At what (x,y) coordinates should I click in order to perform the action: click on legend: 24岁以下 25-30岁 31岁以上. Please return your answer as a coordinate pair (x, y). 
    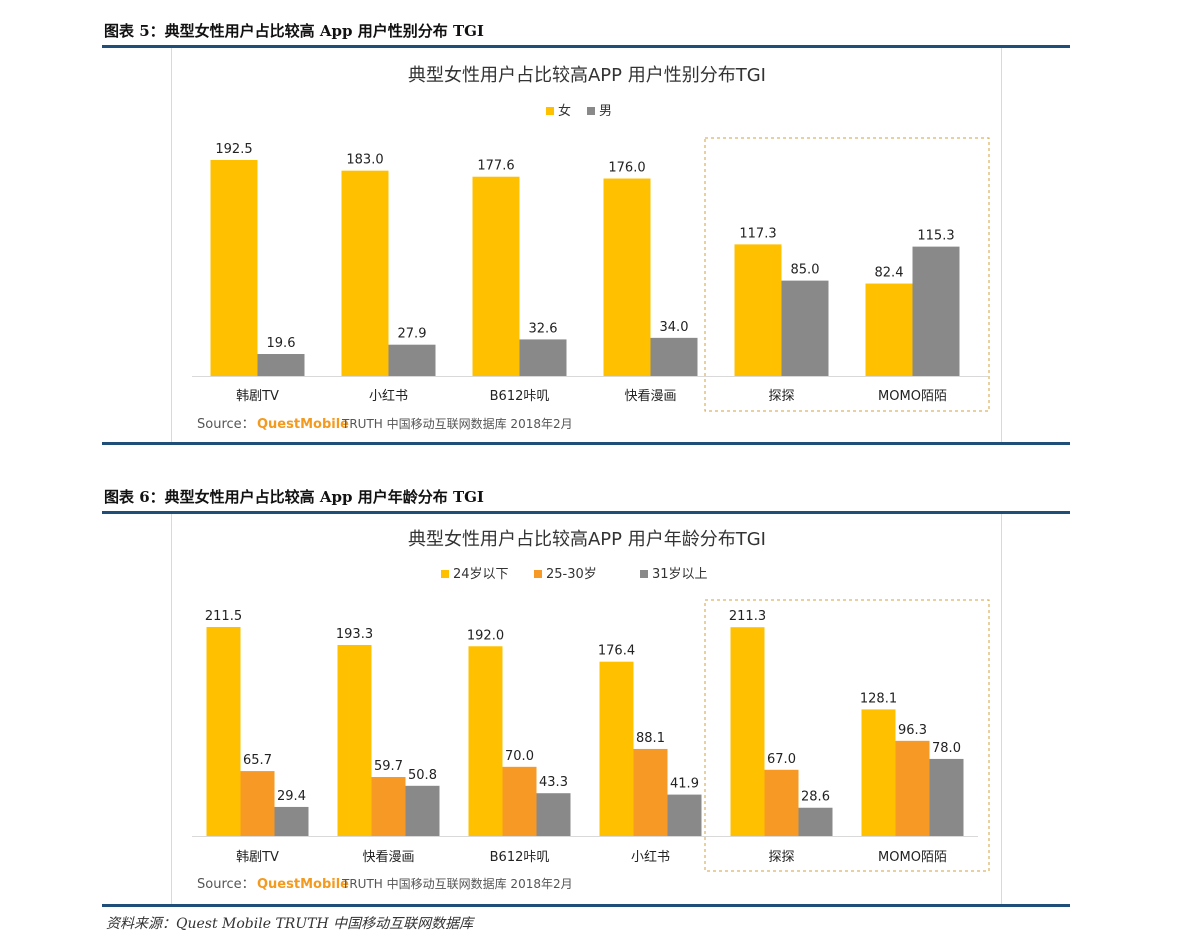
    Looking at the image, I should click on (574, 574).